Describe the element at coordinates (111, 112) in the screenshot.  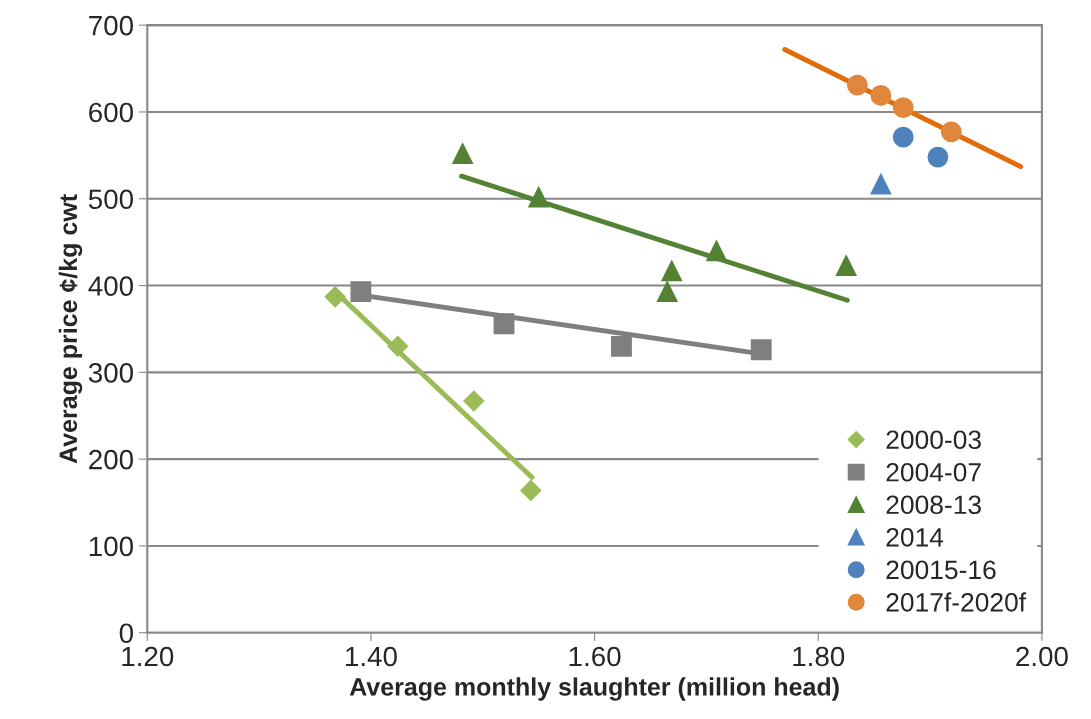
I see `y-tick-label: 600` at that location.